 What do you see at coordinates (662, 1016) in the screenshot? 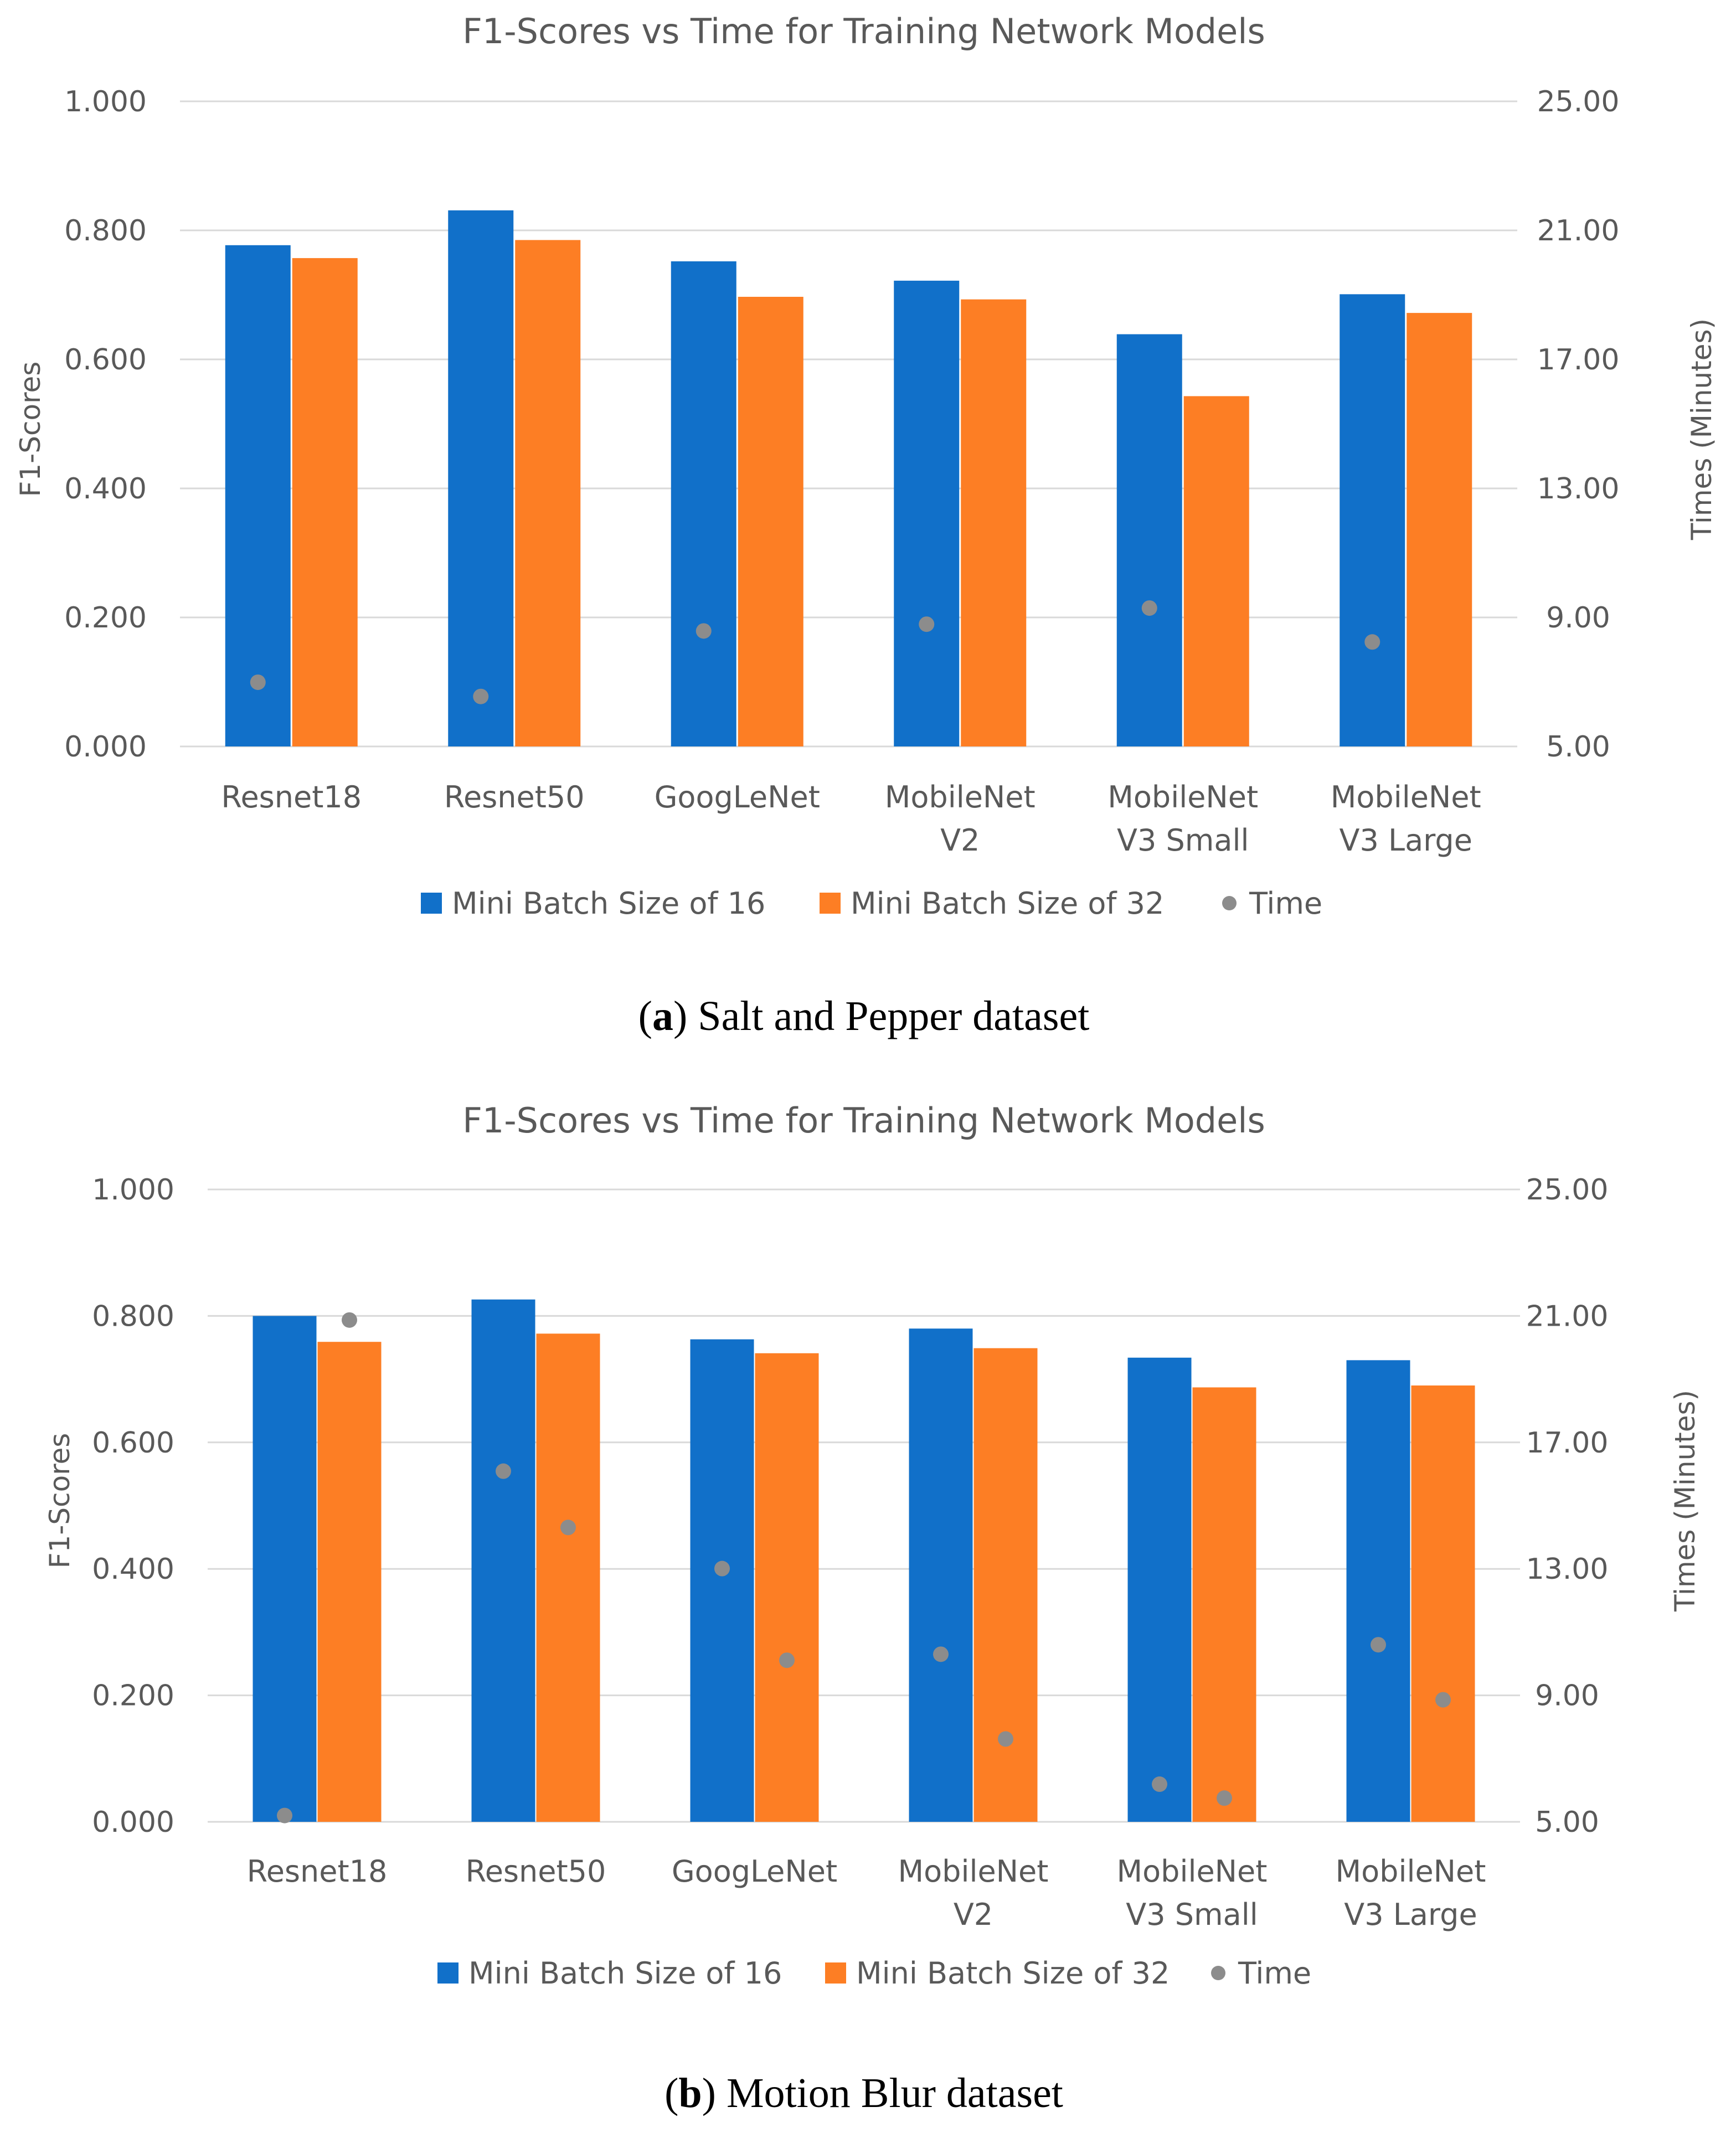
I see `caption-label: a` at bounding box center [662, 1016].